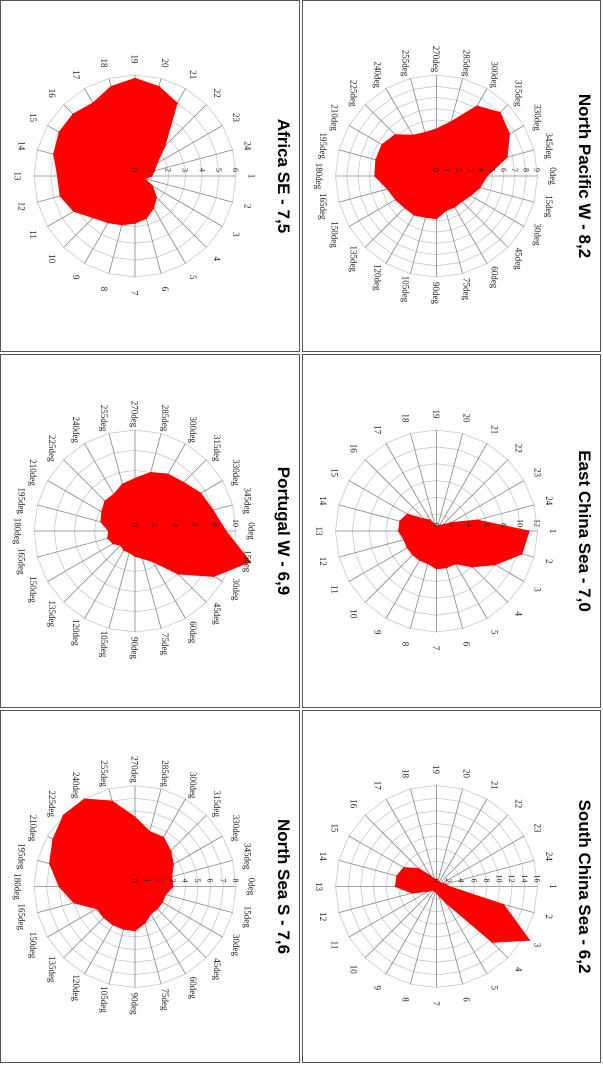 The image size is (603, 1070). I want to click on radial-tick-label: 1, so click(147, 881).